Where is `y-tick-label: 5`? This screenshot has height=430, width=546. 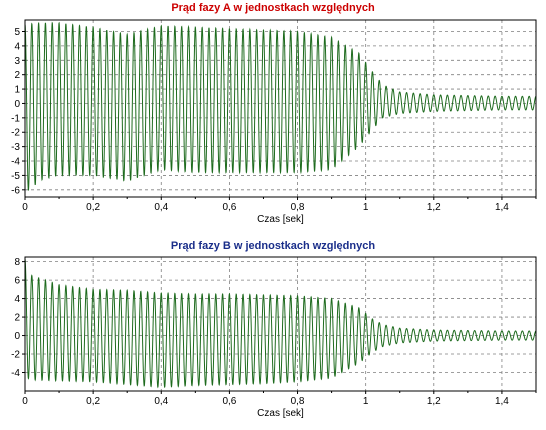
y-tick-label: 5 is located at coordinates (17, 32).